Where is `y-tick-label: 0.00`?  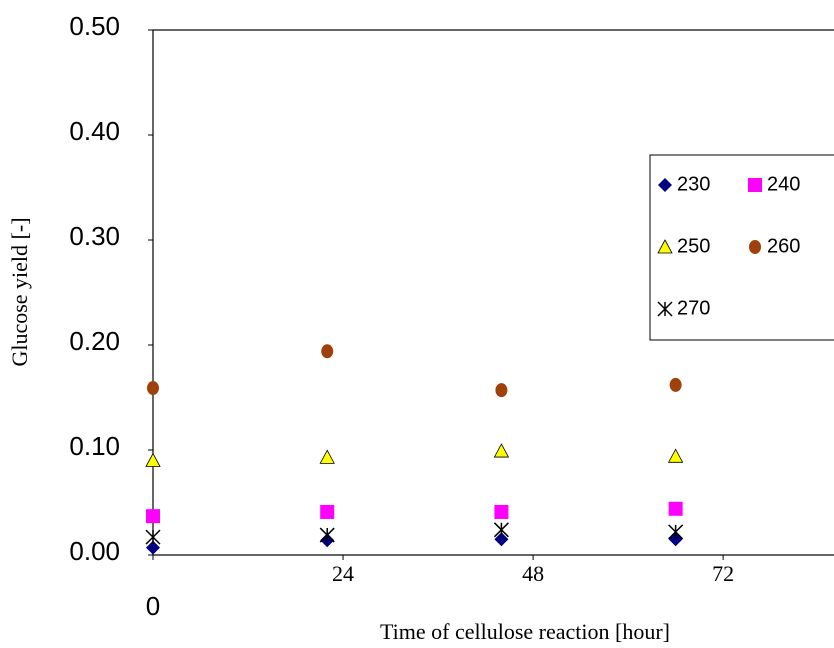 y-tick-label: 0.00 is located at coordinates (94, 551).